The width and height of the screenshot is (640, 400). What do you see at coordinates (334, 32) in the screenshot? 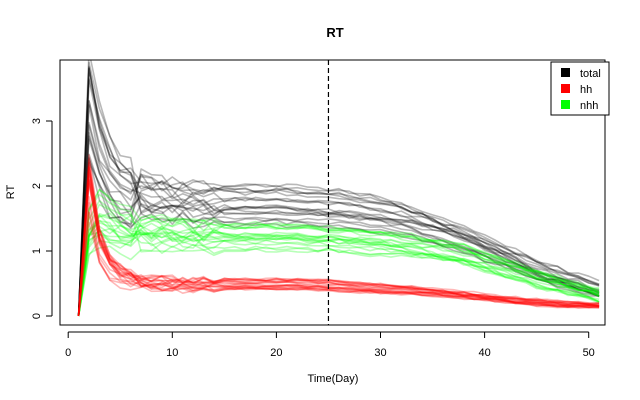
I see `chart-title: RT` at bounding box center [334, 32].